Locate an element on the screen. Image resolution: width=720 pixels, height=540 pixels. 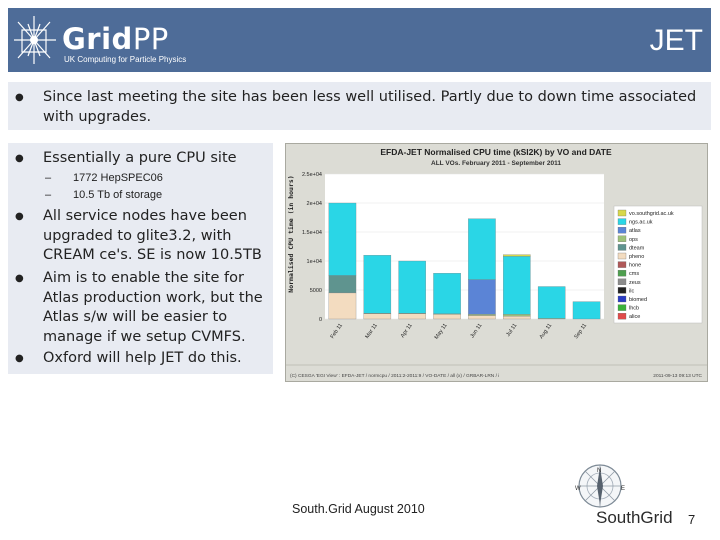
bullet-cpu-site: ● Essentially a pure CPU site is located at coordinates (126, 159).